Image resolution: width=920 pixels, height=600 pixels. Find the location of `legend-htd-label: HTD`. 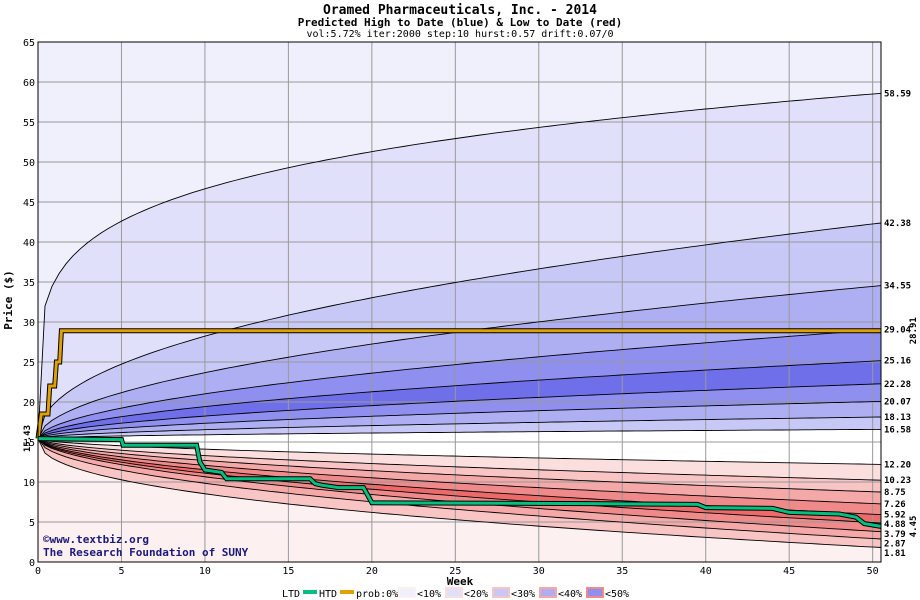

legend-htd-label: HTD is located at coordinates (328, 594).